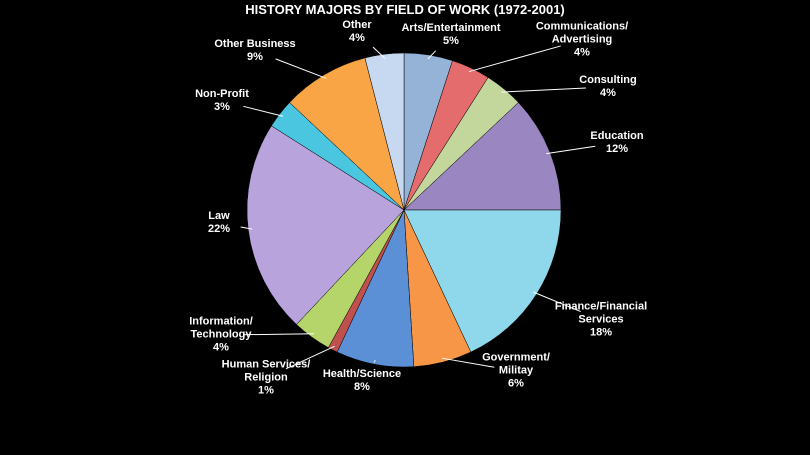 The image size is (810, 455). What do you see at coordinates (266, 390) in the screenshot?
I see `value-label: 1%` at bounding box center [266, 390].